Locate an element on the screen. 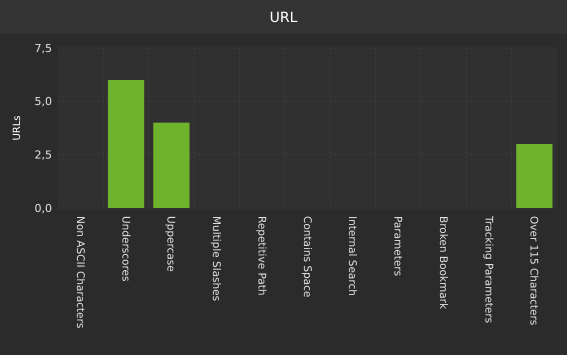 The height and width of the screenshot is (355, 567). x-tick-label: Underscores is located at coordinates (125, 249).